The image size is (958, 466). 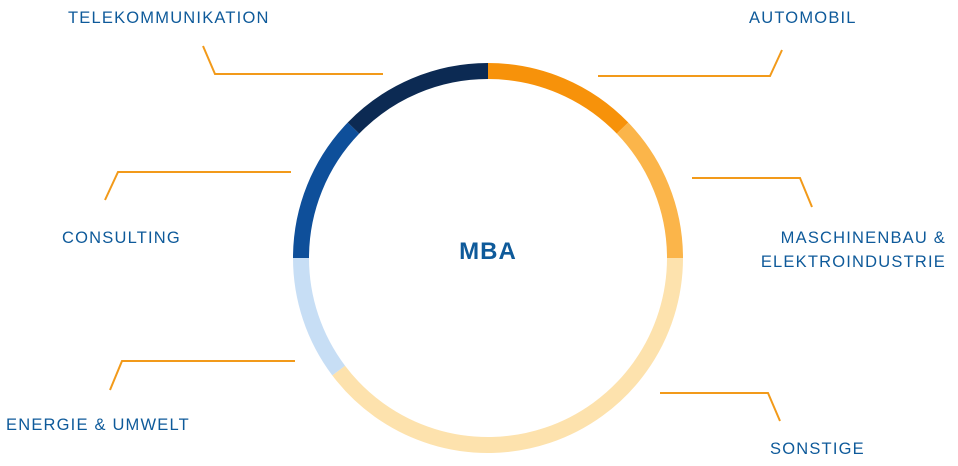 What do you see at coordinates (98, 425) in the screenshot?
I see `label-energie-umwelt: ENERGIE & UMWELT` at bounding box center [98, 425].